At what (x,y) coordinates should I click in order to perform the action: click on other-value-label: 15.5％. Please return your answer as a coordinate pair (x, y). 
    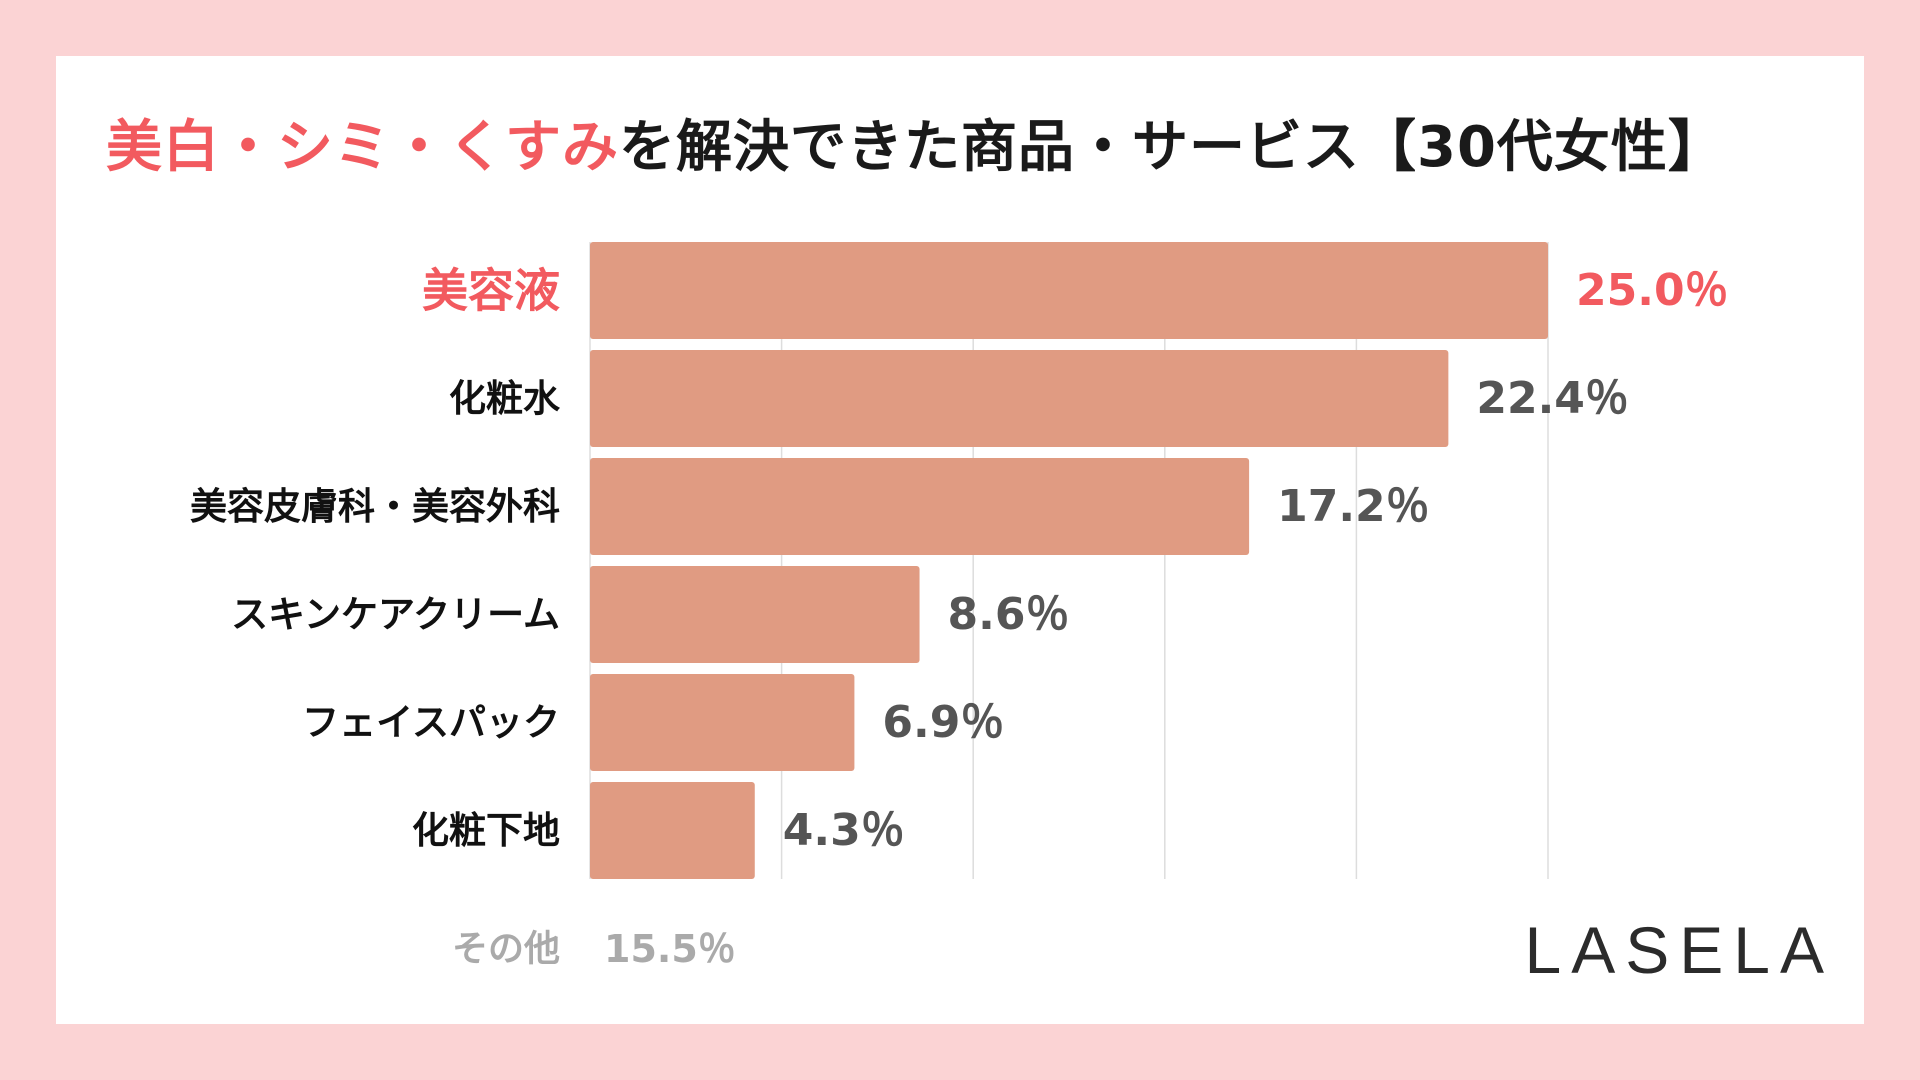
    Looking at the image, I should click on (670, 949).